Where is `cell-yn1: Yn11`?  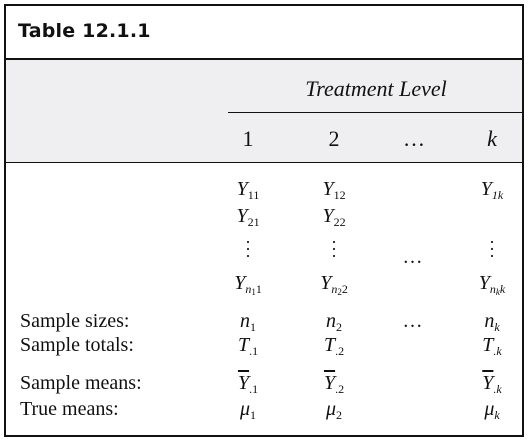
cell-yn1: Yn11 is located at coordinates (248, 284).